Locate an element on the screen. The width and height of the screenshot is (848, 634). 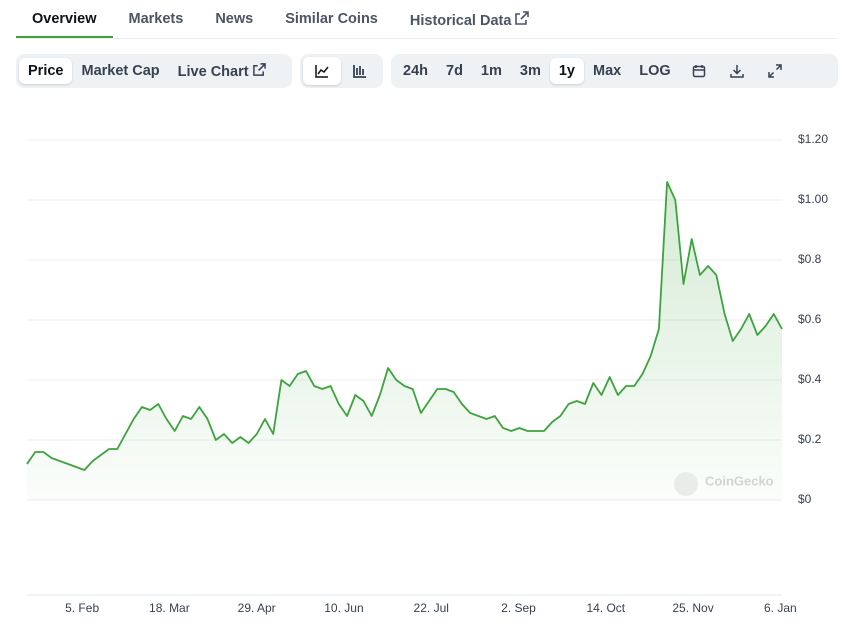
download-button is located at coordinates (737, 71).